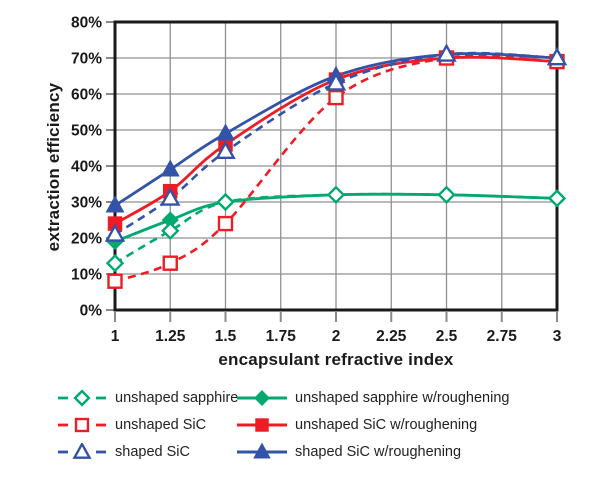 This screenshot has width=600, height=479. What do you see at coordinates (336, 336) in the screenshot?
I see `x-tick-label: 2` at bounding box center [336, 336].